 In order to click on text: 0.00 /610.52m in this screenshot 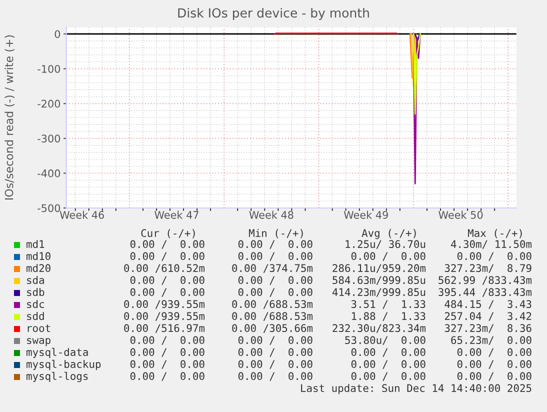, I will do `click(164, 268)`.